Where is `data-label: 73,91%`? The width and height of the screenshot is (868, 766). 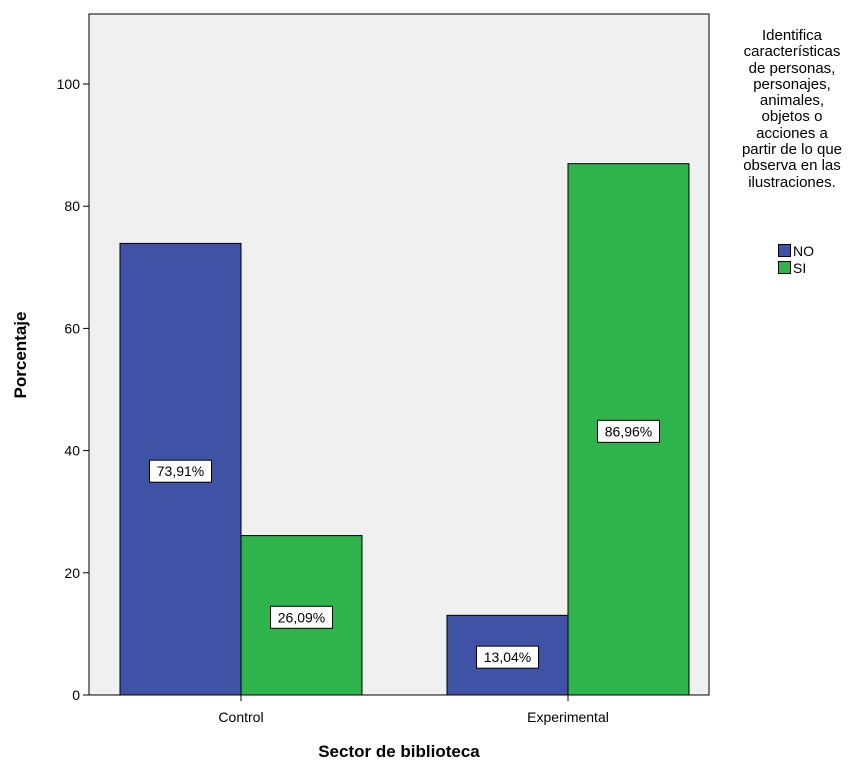 data-label: 73,91% is located at coordinates (180, 471).